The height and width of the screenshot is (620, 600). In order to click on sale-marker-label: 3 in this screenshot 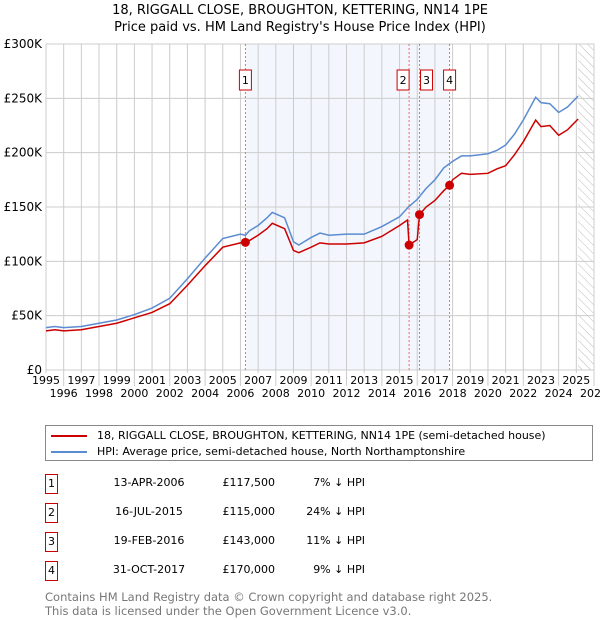, I will do `click(426, 80)`.